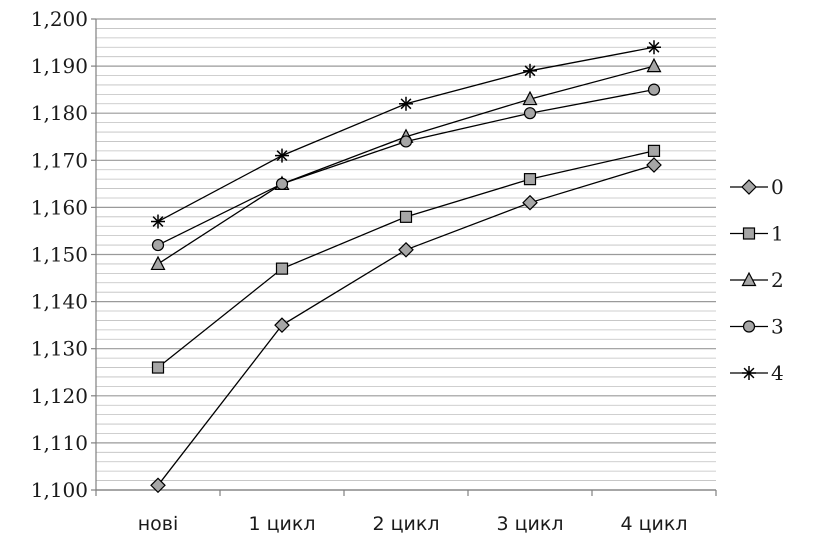  I want to click on x-tick-label: 4 цикл, so click(653, 524).